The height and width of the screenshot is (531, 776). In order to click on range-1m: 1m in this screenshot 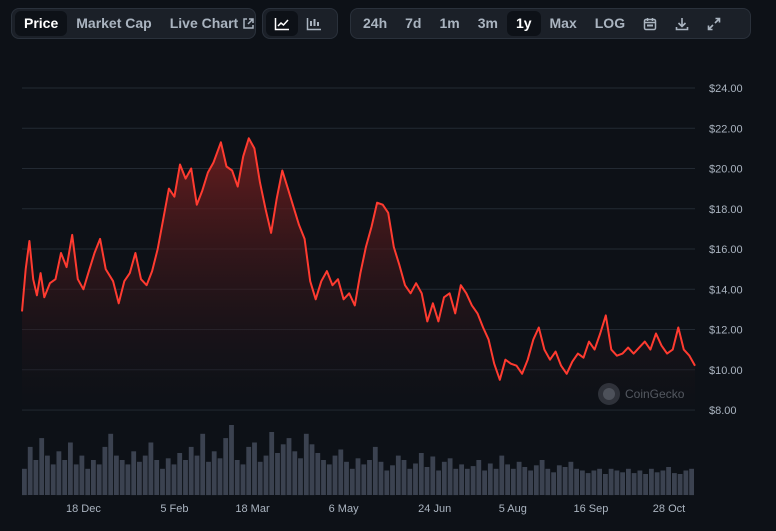, I will do `click(449, 23)`.